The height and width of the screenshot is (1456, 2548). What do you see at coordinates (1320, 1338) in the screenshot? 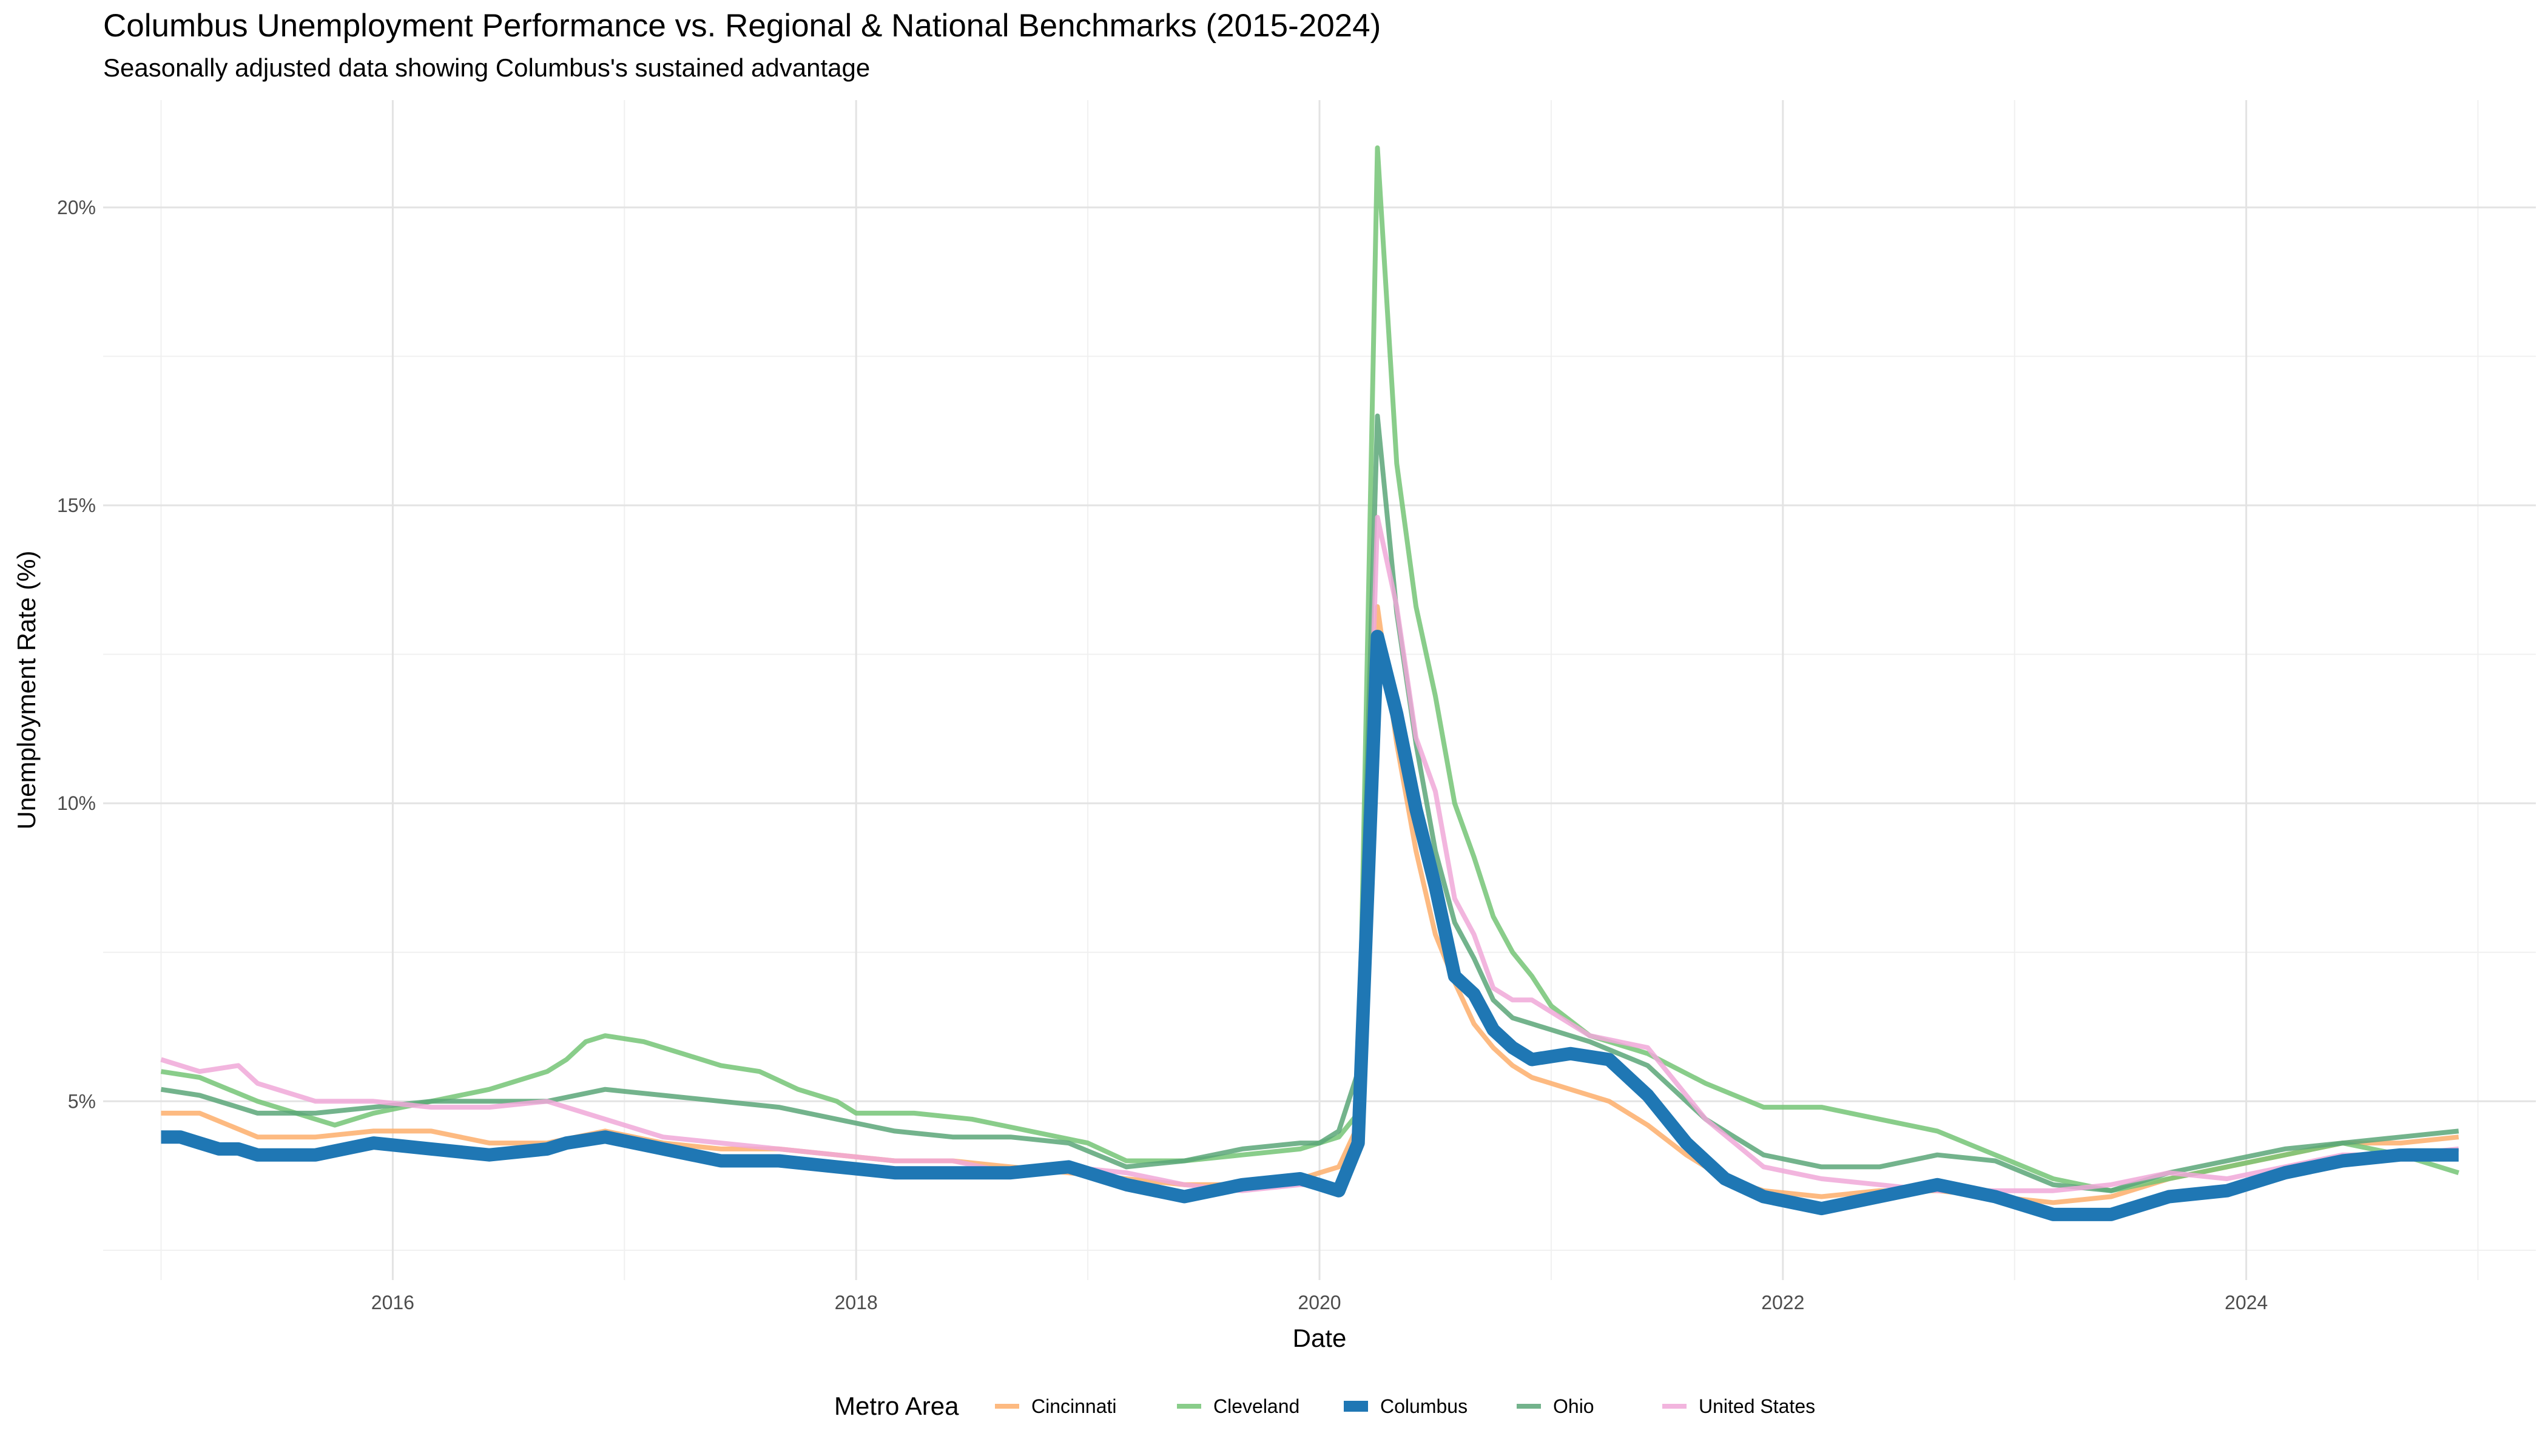
I see `x-axis-title: Date` at bounding box center [1320, 1338].